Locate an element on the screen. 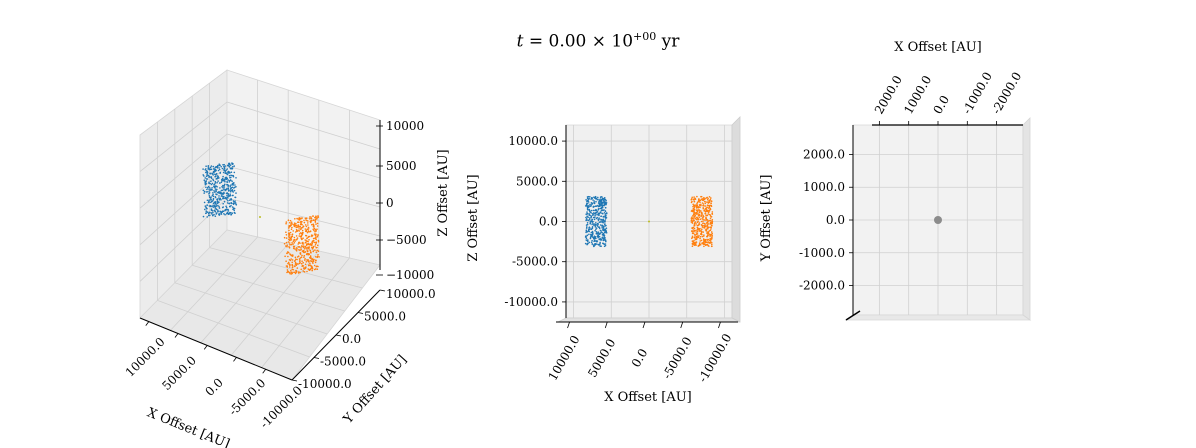 The width and height of the screenshot is (1196, 448). pane-floor is located at coordinates (649, 320).